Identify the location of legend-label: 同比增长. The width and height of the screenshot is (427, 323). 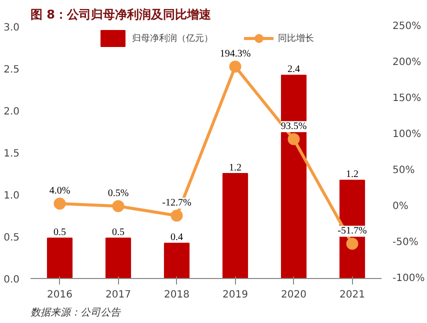
(296, 38).